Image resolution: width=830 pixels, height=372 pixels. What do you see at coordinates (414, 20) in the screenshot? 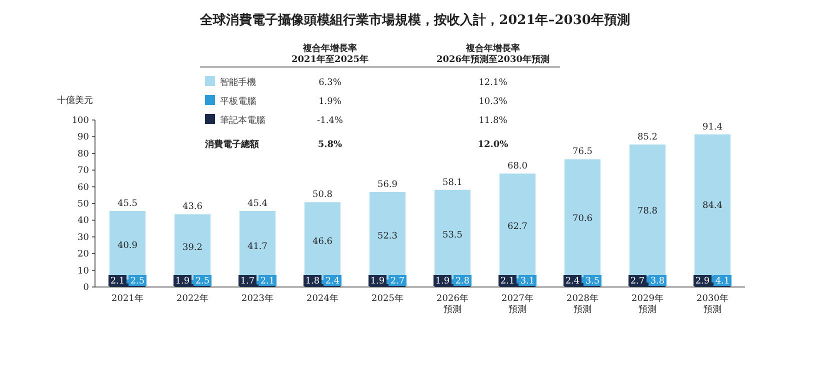
I see `chart-title: 全球消費電子攝像頭模組行業市場規模，按收入計，2021年–2030年預測` at bounding box center [414, 20].